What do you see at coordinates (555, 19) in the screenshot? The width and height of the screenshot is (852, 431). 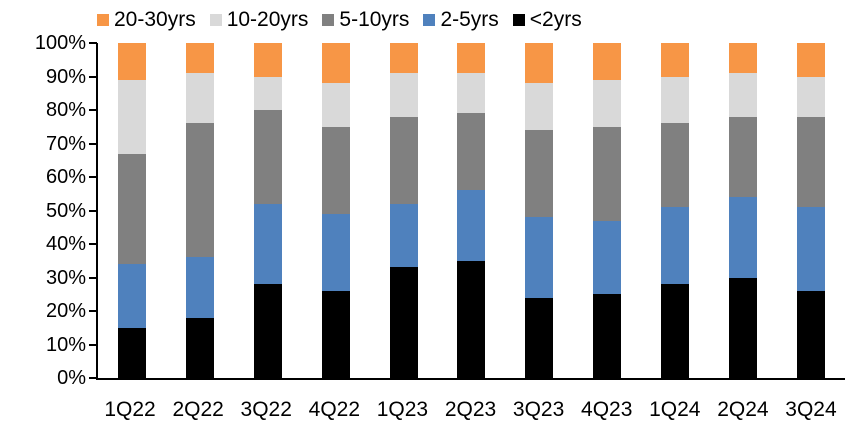 I see `legend-label: <2yrs` at bounding box center [555, 19].